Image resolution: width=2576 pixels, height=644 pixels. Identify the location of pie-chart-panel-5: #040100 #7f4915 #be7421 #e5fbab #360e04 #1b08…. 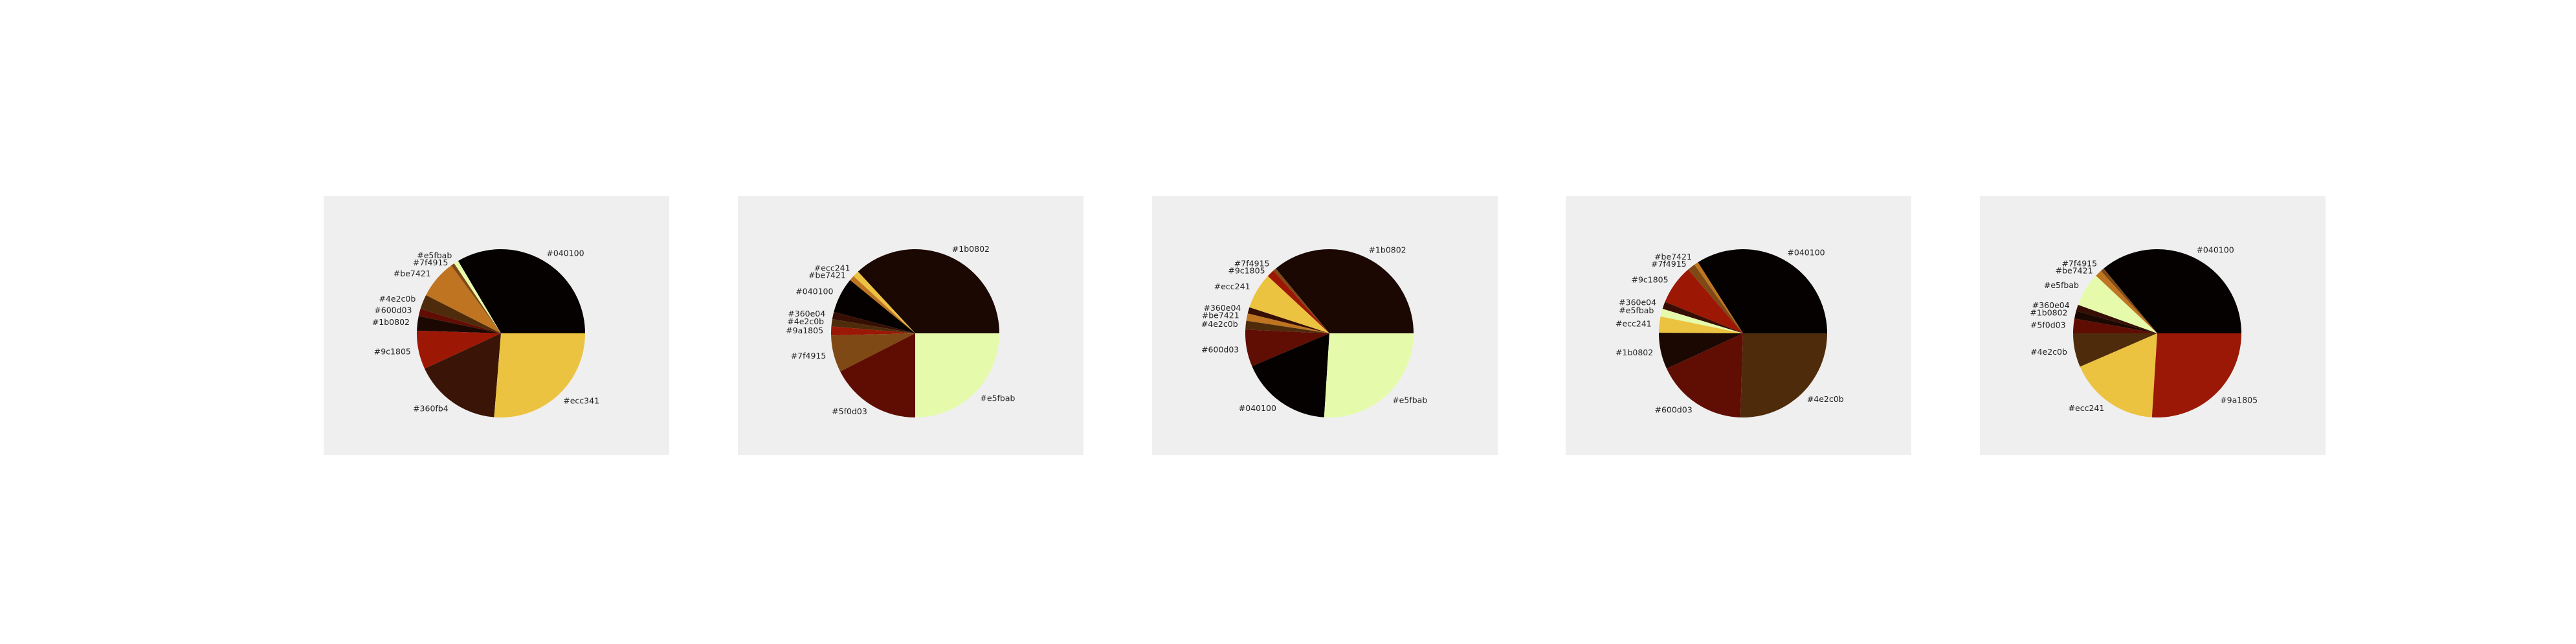
(2153, 325).